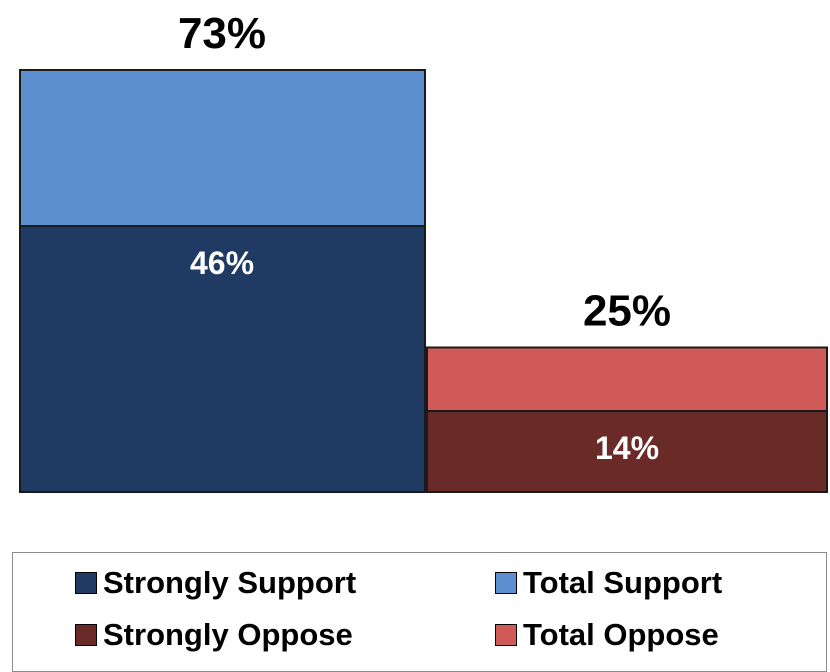 The width and height of the screenshot is (830, 672). What do you see at coordinates (222, 263) in the screenshot?
I see `data-label-strongly-support: 46%` at bounding box center [222, 263].